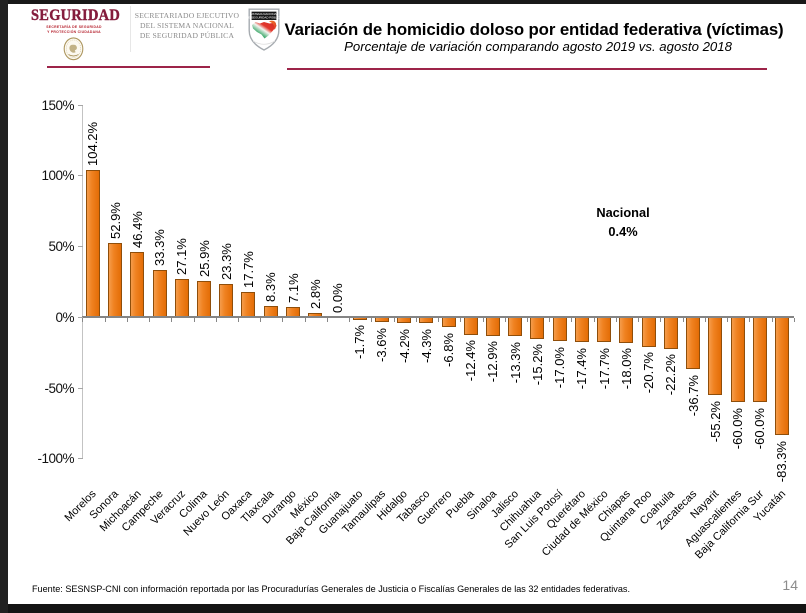 This screenshot has height=613, width=806. Describe the element at coordinates (264, 14) in the screenshot. I see `svg-text: SISTEMA NACIONAL` at that location.